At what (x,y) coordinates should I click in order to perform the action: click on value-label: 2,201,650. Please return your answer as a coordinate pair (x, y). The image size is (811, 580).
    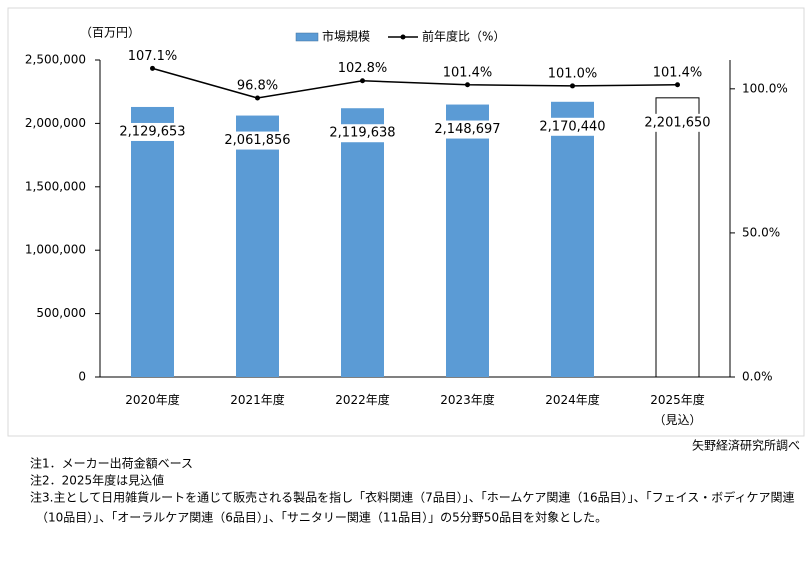
    Looking at the image, I should click on (677, 122).